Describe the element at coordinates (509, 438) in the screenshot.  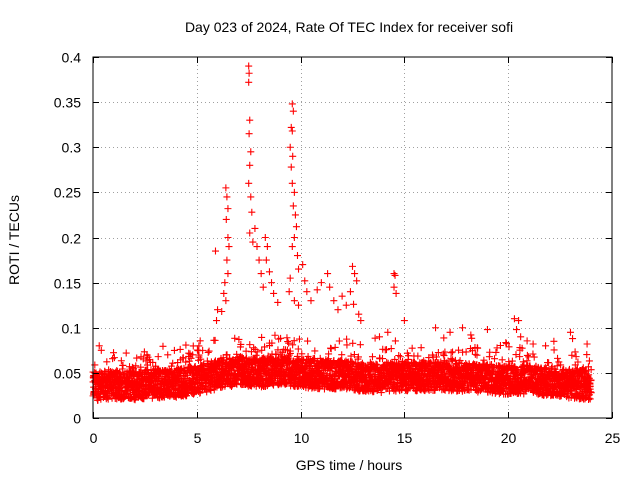
I see `x-tick-label: 20` at that location.